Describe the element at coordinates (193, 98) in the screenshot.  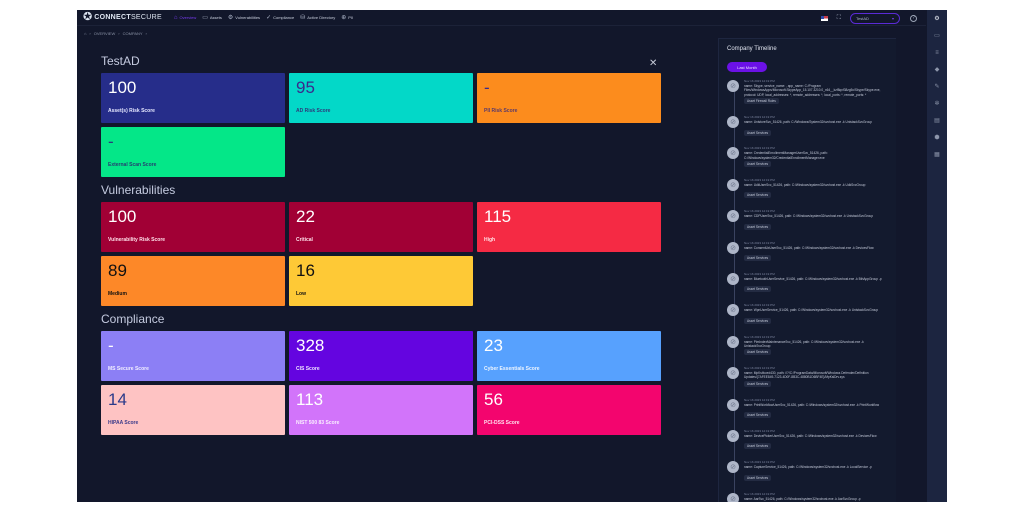
I see `score-card-asset-s-risk-score: 100 Asset(s) Risk Score` at that location.